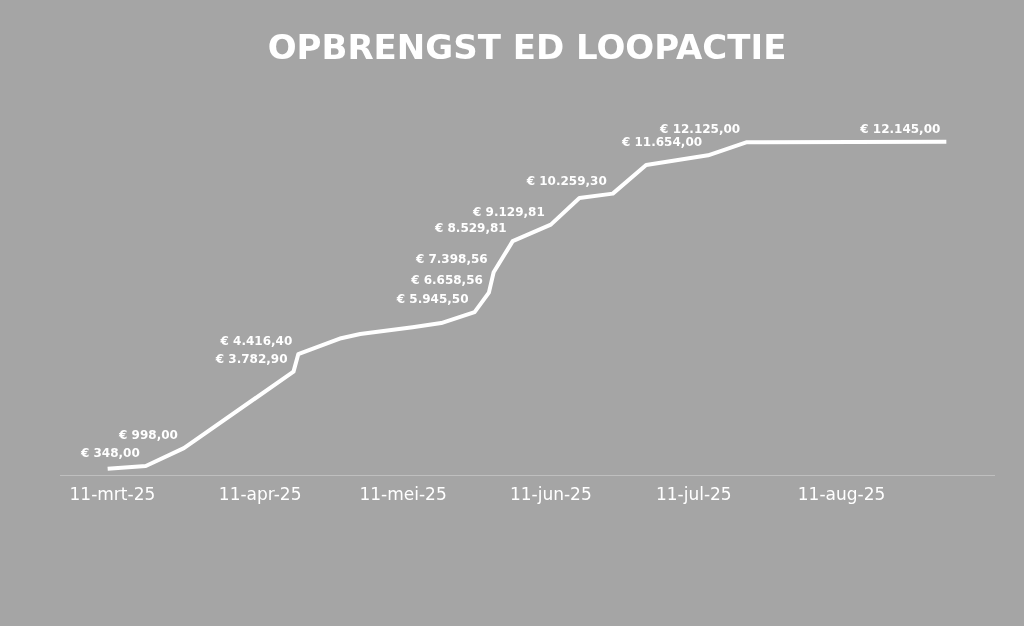 The width and height of the screenshot is (1024, 626). I want to click on data-label: € 12.145,00, so click(900, 128).